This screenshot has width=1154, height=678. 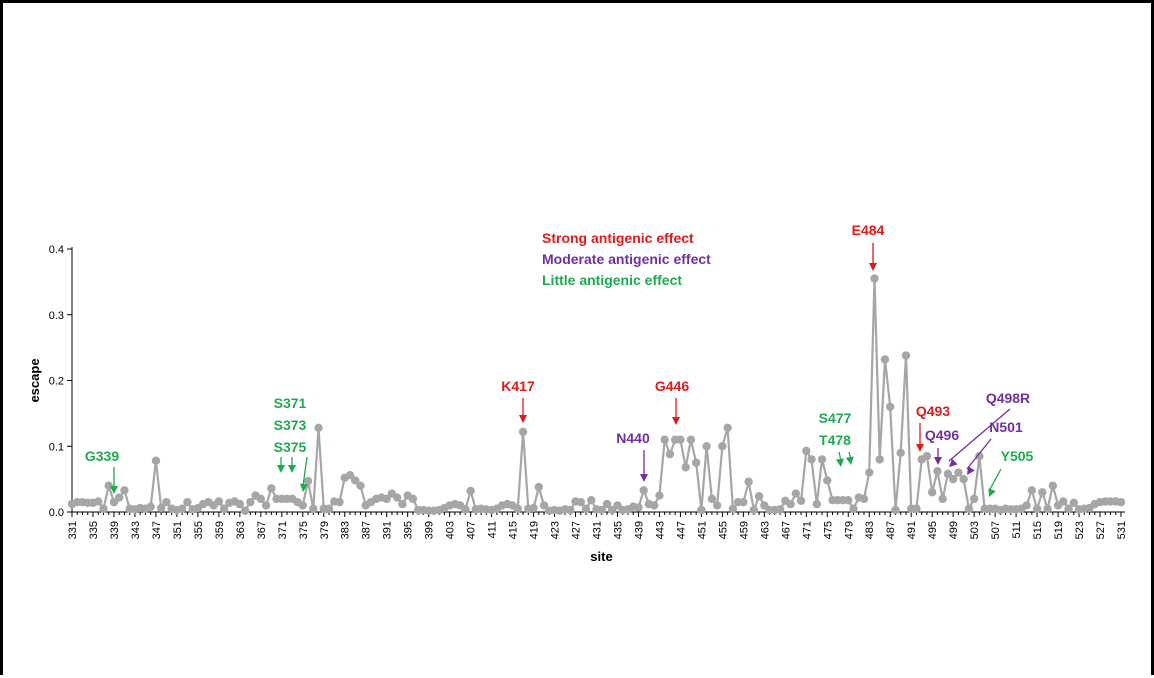 What do you see at coordinates (835, 418) in the screenshot?
I see `annotation-label: S477` at bounding box center [835, 418].